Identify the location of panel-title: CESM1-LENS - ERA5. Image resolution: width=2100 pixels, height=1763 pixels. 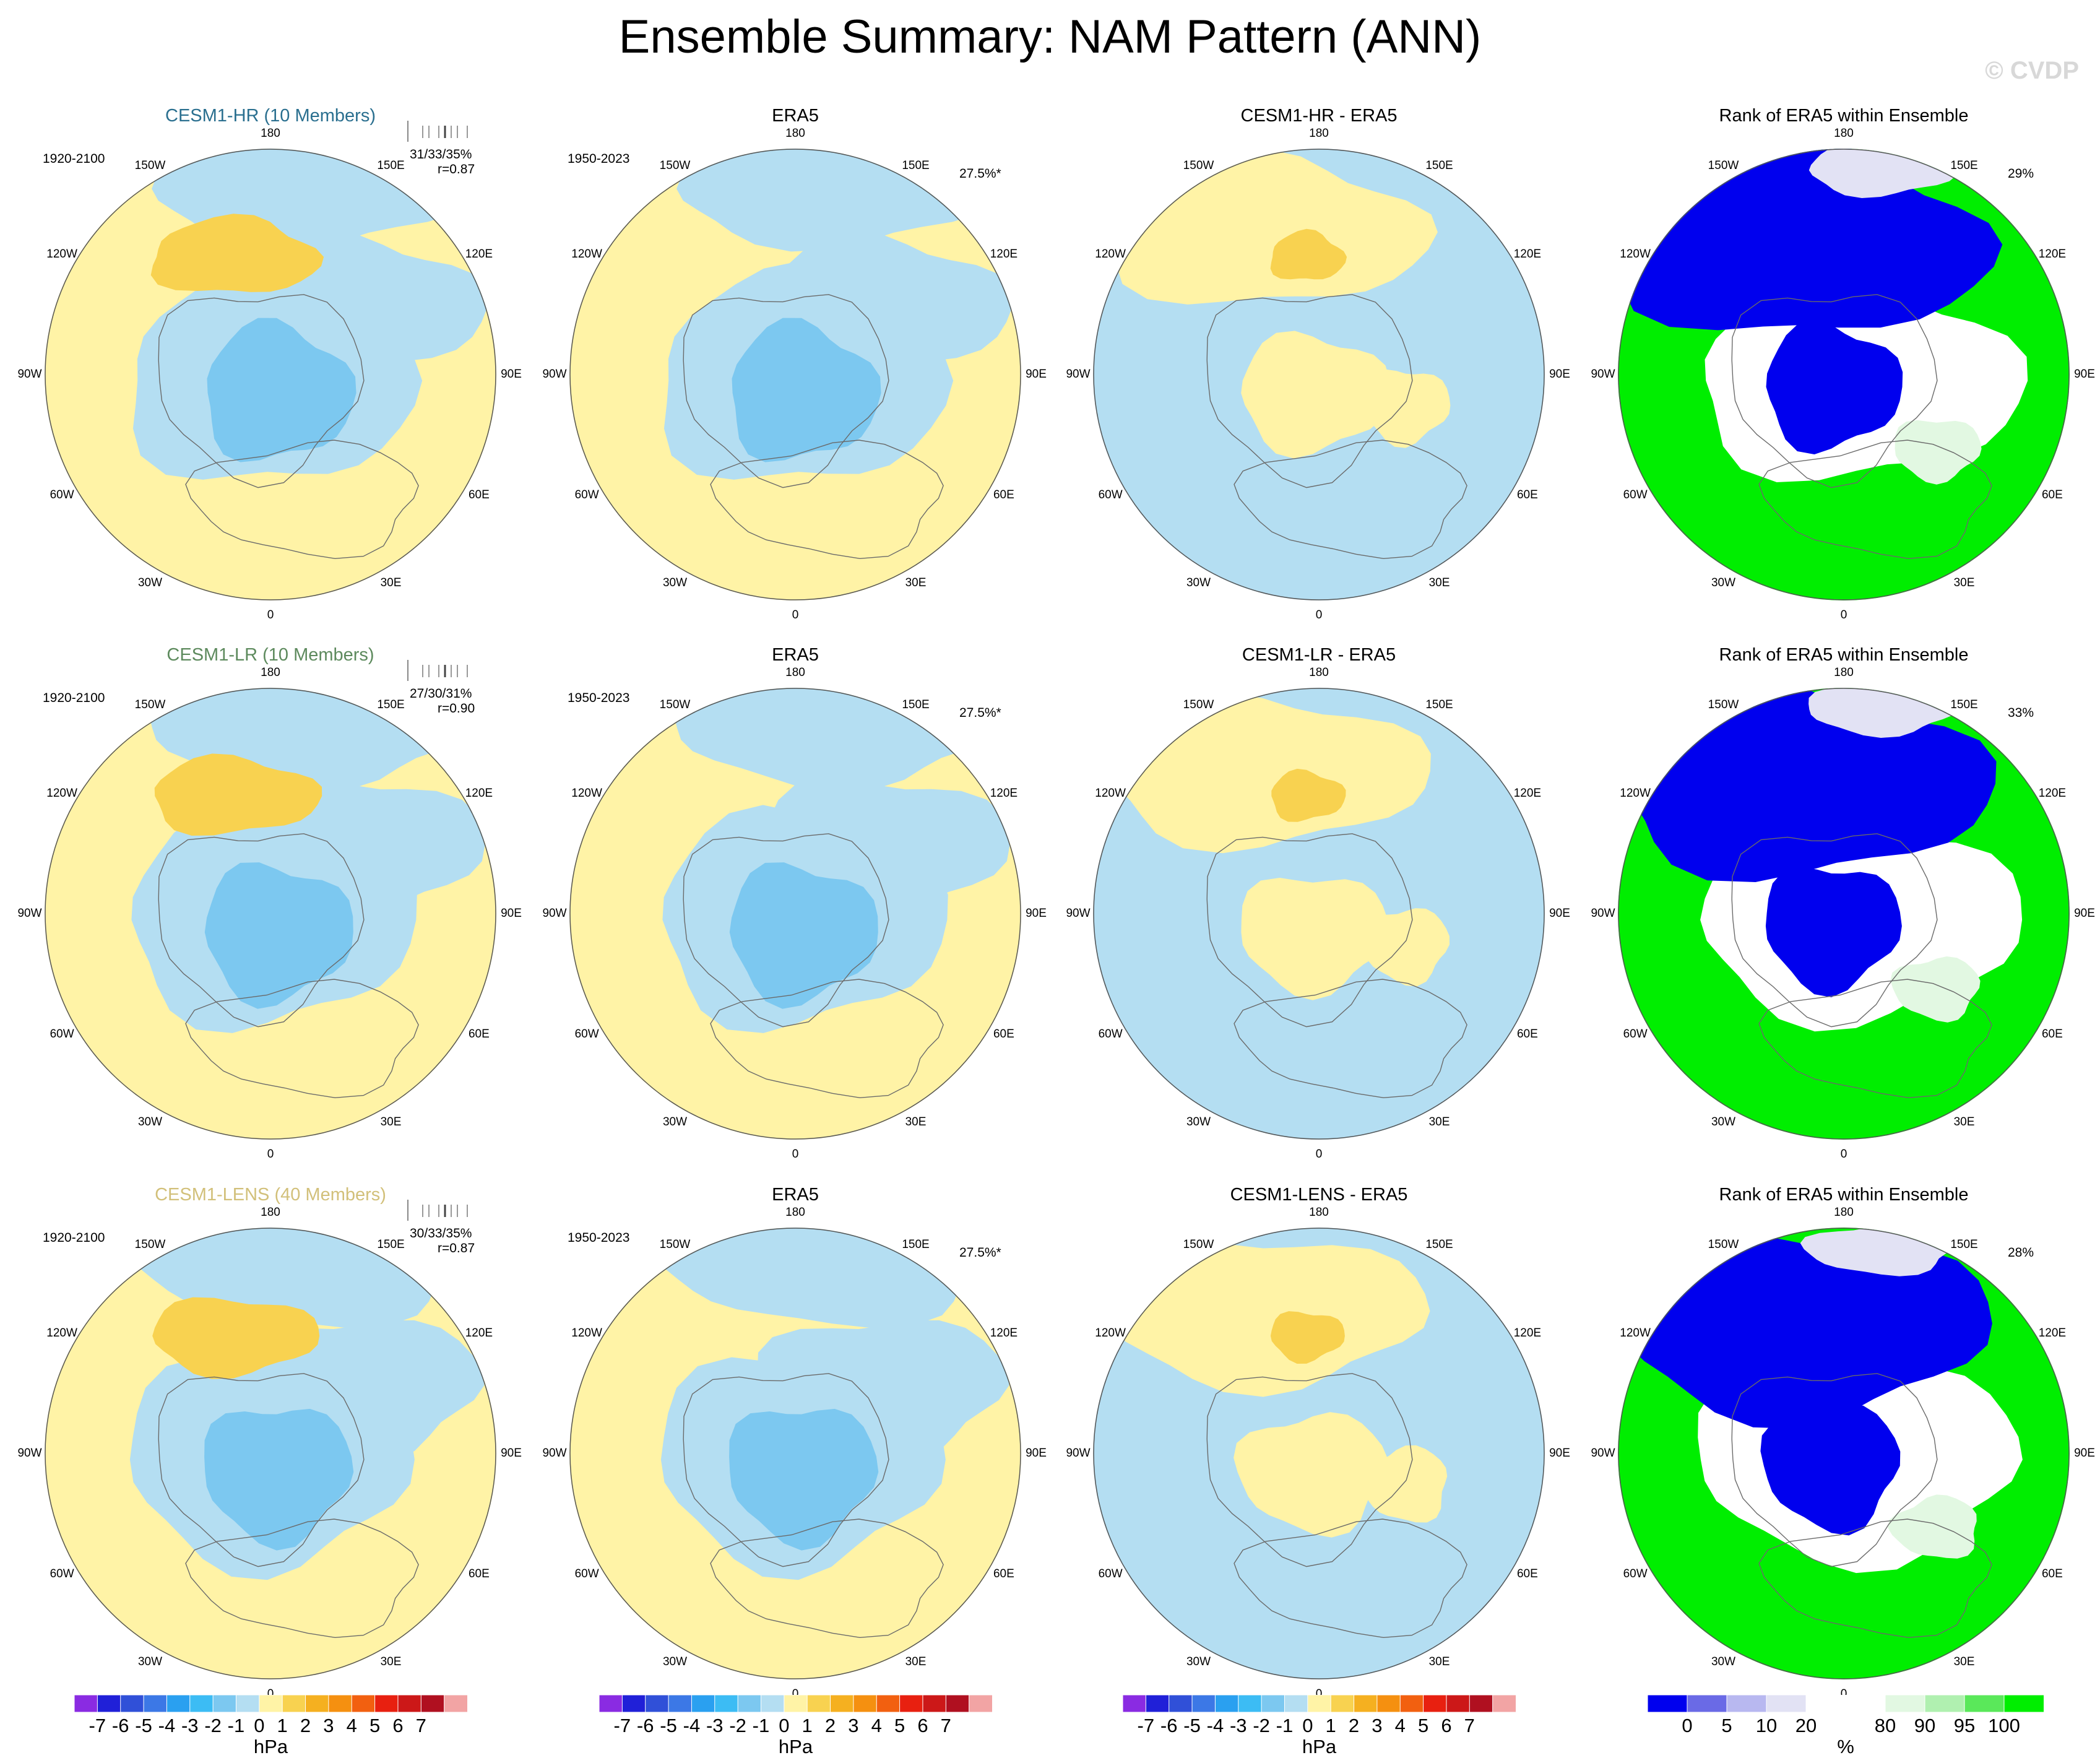
(1319, 1195).